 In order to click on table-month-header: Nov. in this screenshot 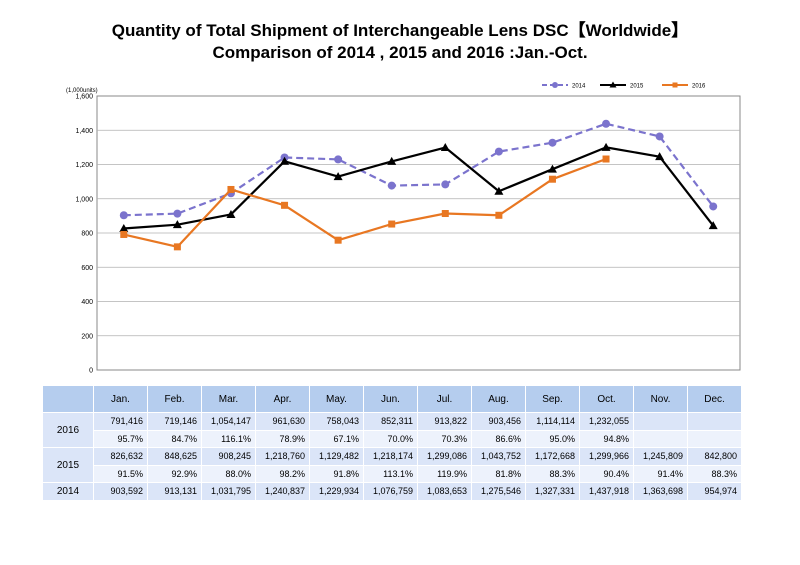, I will do `click(660, 399)`.